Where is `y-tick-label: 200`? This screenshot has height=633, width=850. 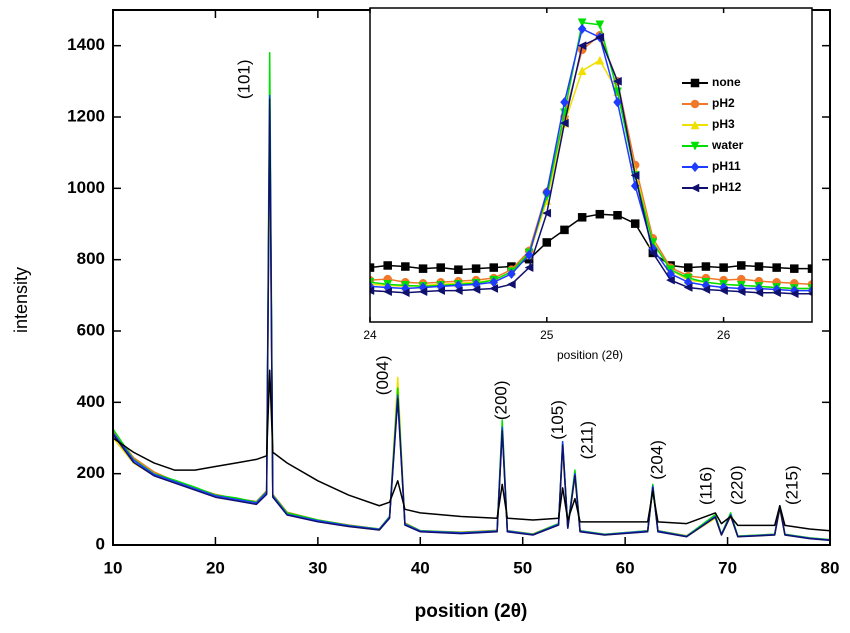 y-tick-label: 200 is located at coordinates (91, 472).